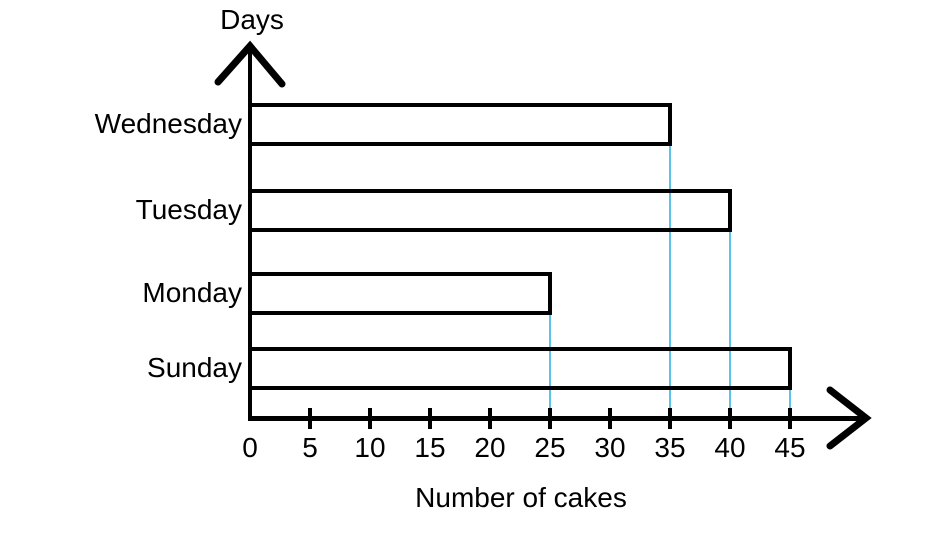 The height and width of the screenshot is (535, 929). What do you see at coordinates (490, 447) in the screenshot?
I see `x-tick-label-20: 20` at bounding box center [490, 447].